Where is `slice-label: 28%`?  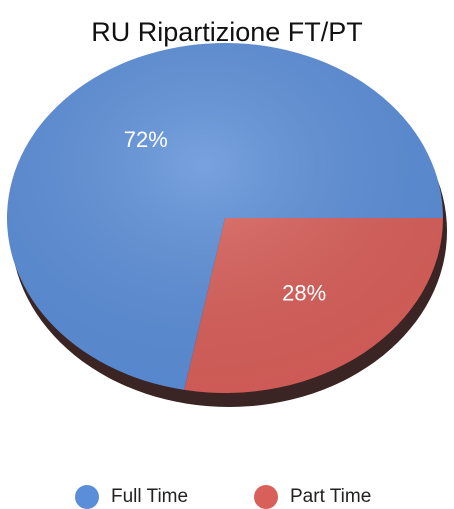 slice-label: 28% is located at coordinates (304, 293).